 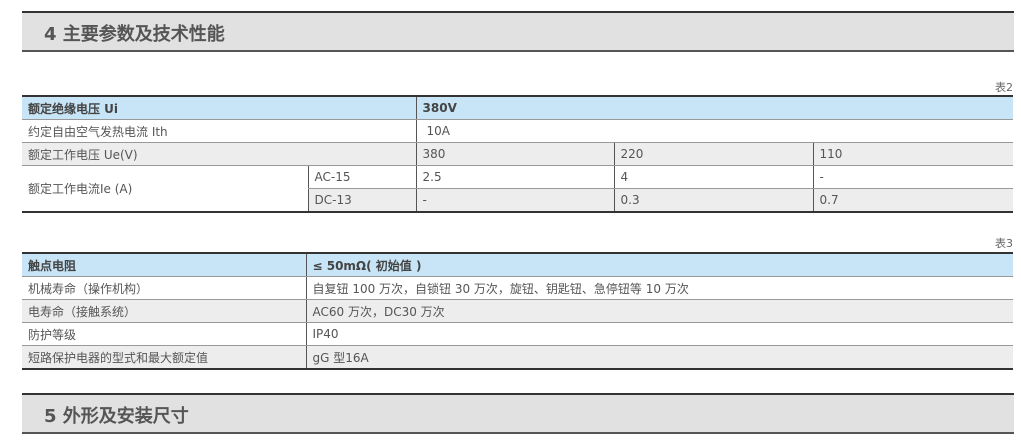 What do you see at coordinates (515, 177) in the screenshot?
I see `cell: 2.5` at bounding box center [515, 177].